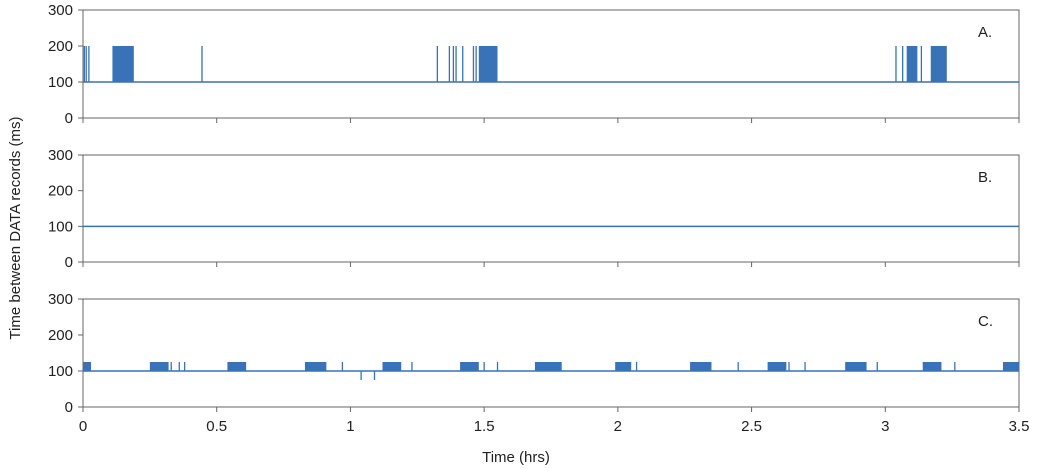 This screenshot has height=469, width=1042. What do you see at coordinates (885, 426) in the screenshot?
I see `x-tick-label: 3` at bounding box center [885, 426].